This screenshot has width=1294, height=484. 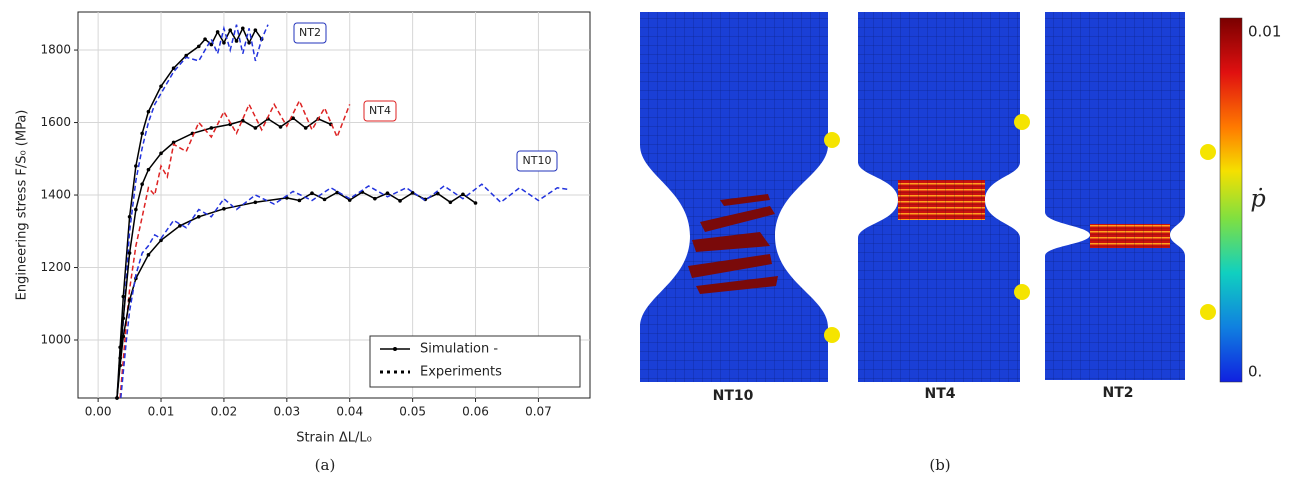 I want to click on specimen-nt10, so click(x=734, y=197).